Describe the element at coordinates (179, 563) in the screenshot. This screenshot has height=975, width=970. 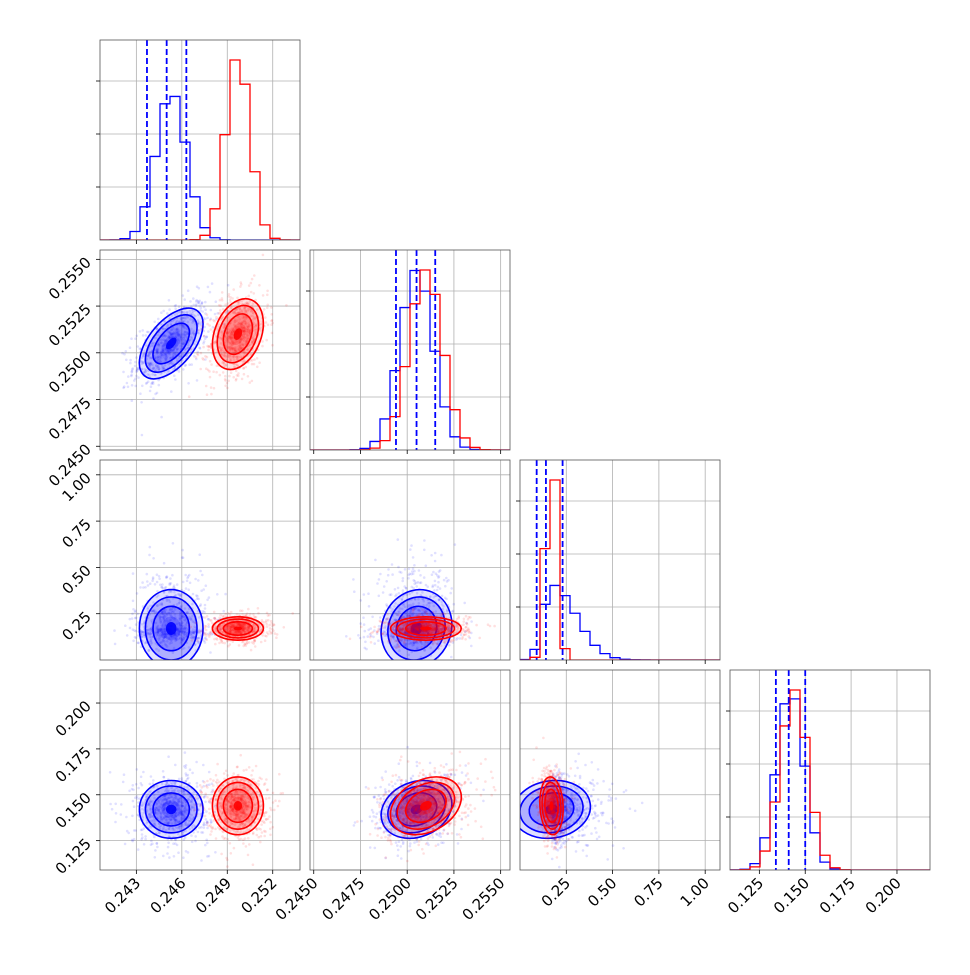
I see `panel-2-0: 0.250.500.751.00` at that location.